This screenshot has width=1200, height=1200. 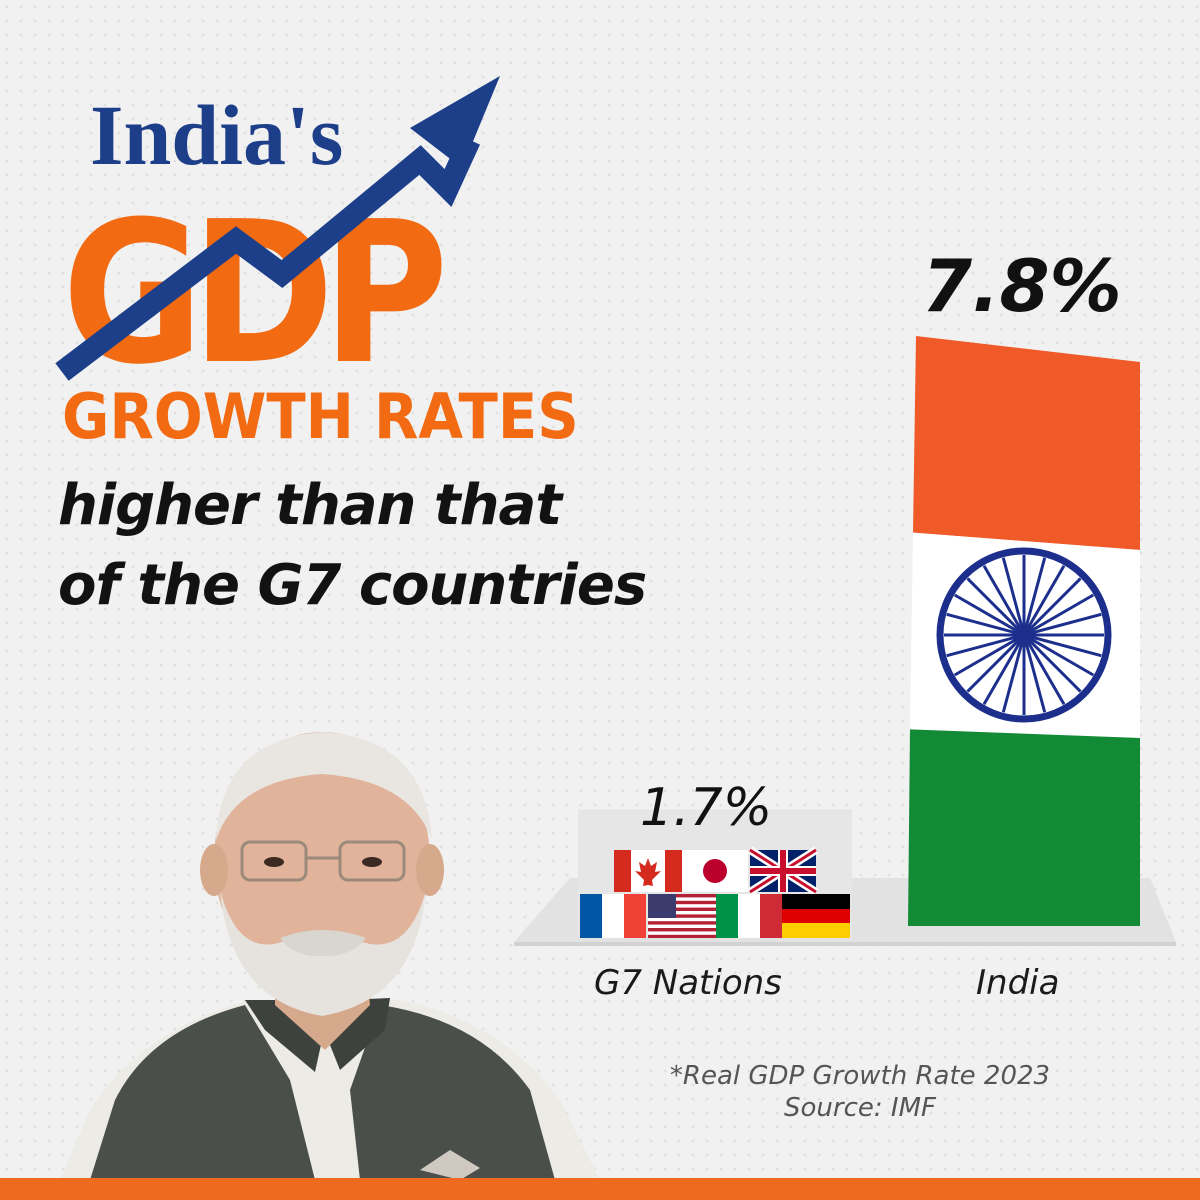 I want to click on france-flag-icon, so click(x=613, y=916).